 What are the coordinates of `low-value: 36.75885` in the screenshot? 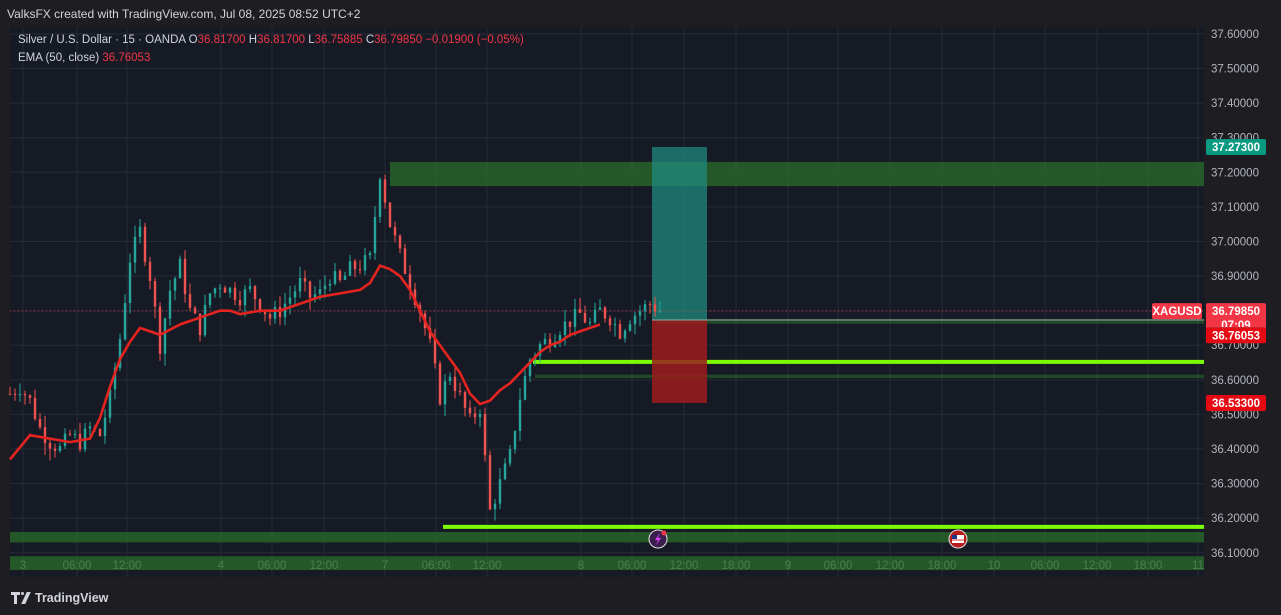 It's located at (338, 40).